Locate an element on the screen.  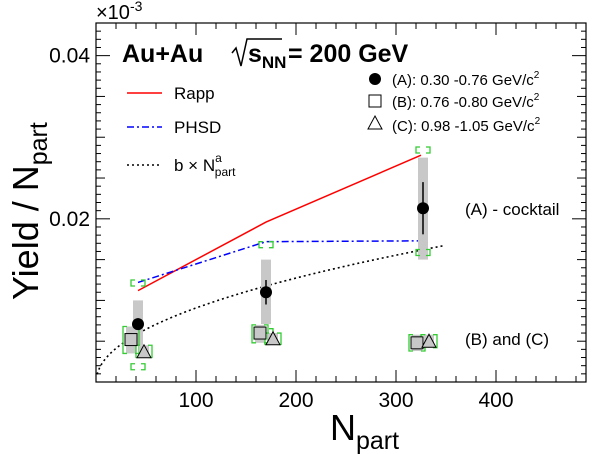
legend-c-sup: 2 is located at coordinates (538, 121).